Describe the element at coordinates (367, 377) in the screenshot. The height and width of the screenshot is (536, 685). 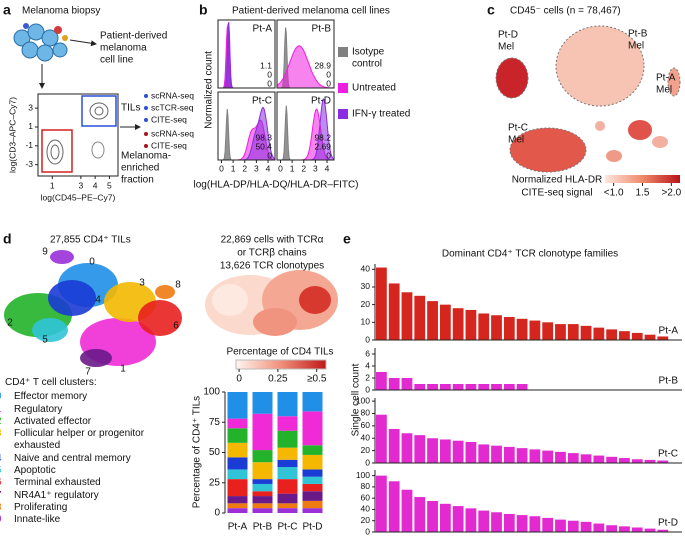
I see `y-tick-label: 2` at that location.